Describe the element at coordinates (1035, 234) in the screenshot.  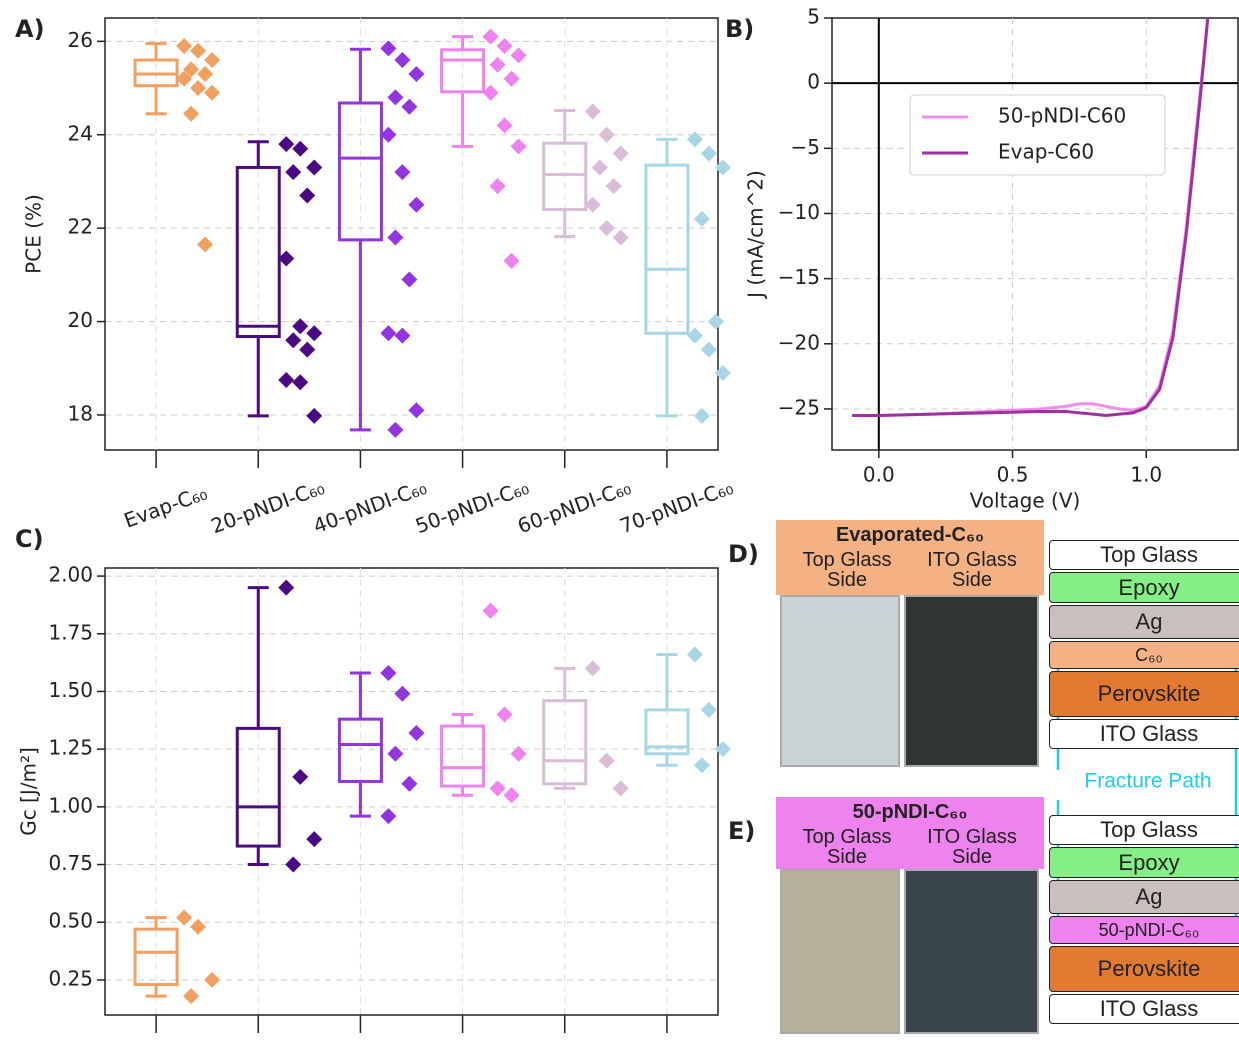
I see `plot-frame` at that location.